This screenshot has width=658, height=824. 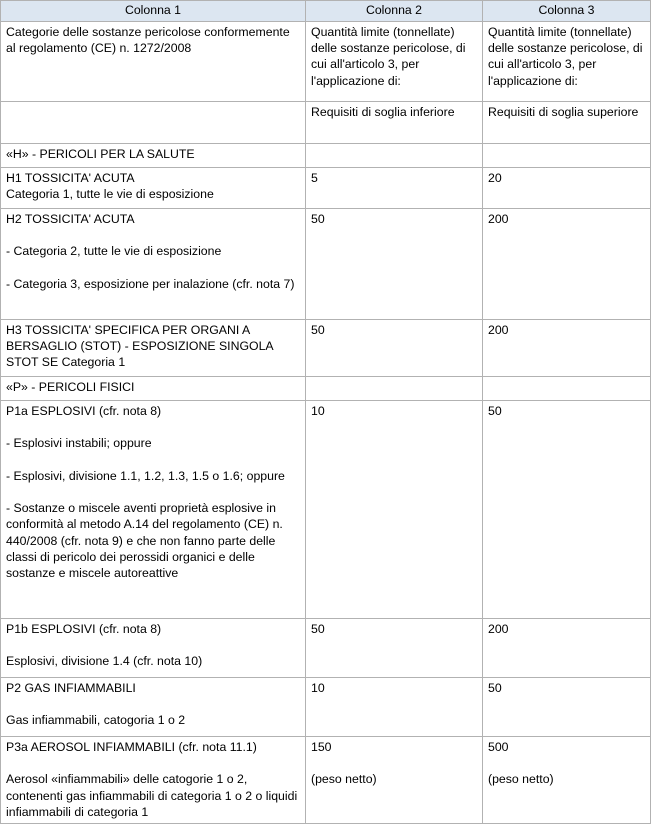 I want to click on table-header: Colonna 1 Colonna 2 Colonna 3, so click(x=325, y=11).